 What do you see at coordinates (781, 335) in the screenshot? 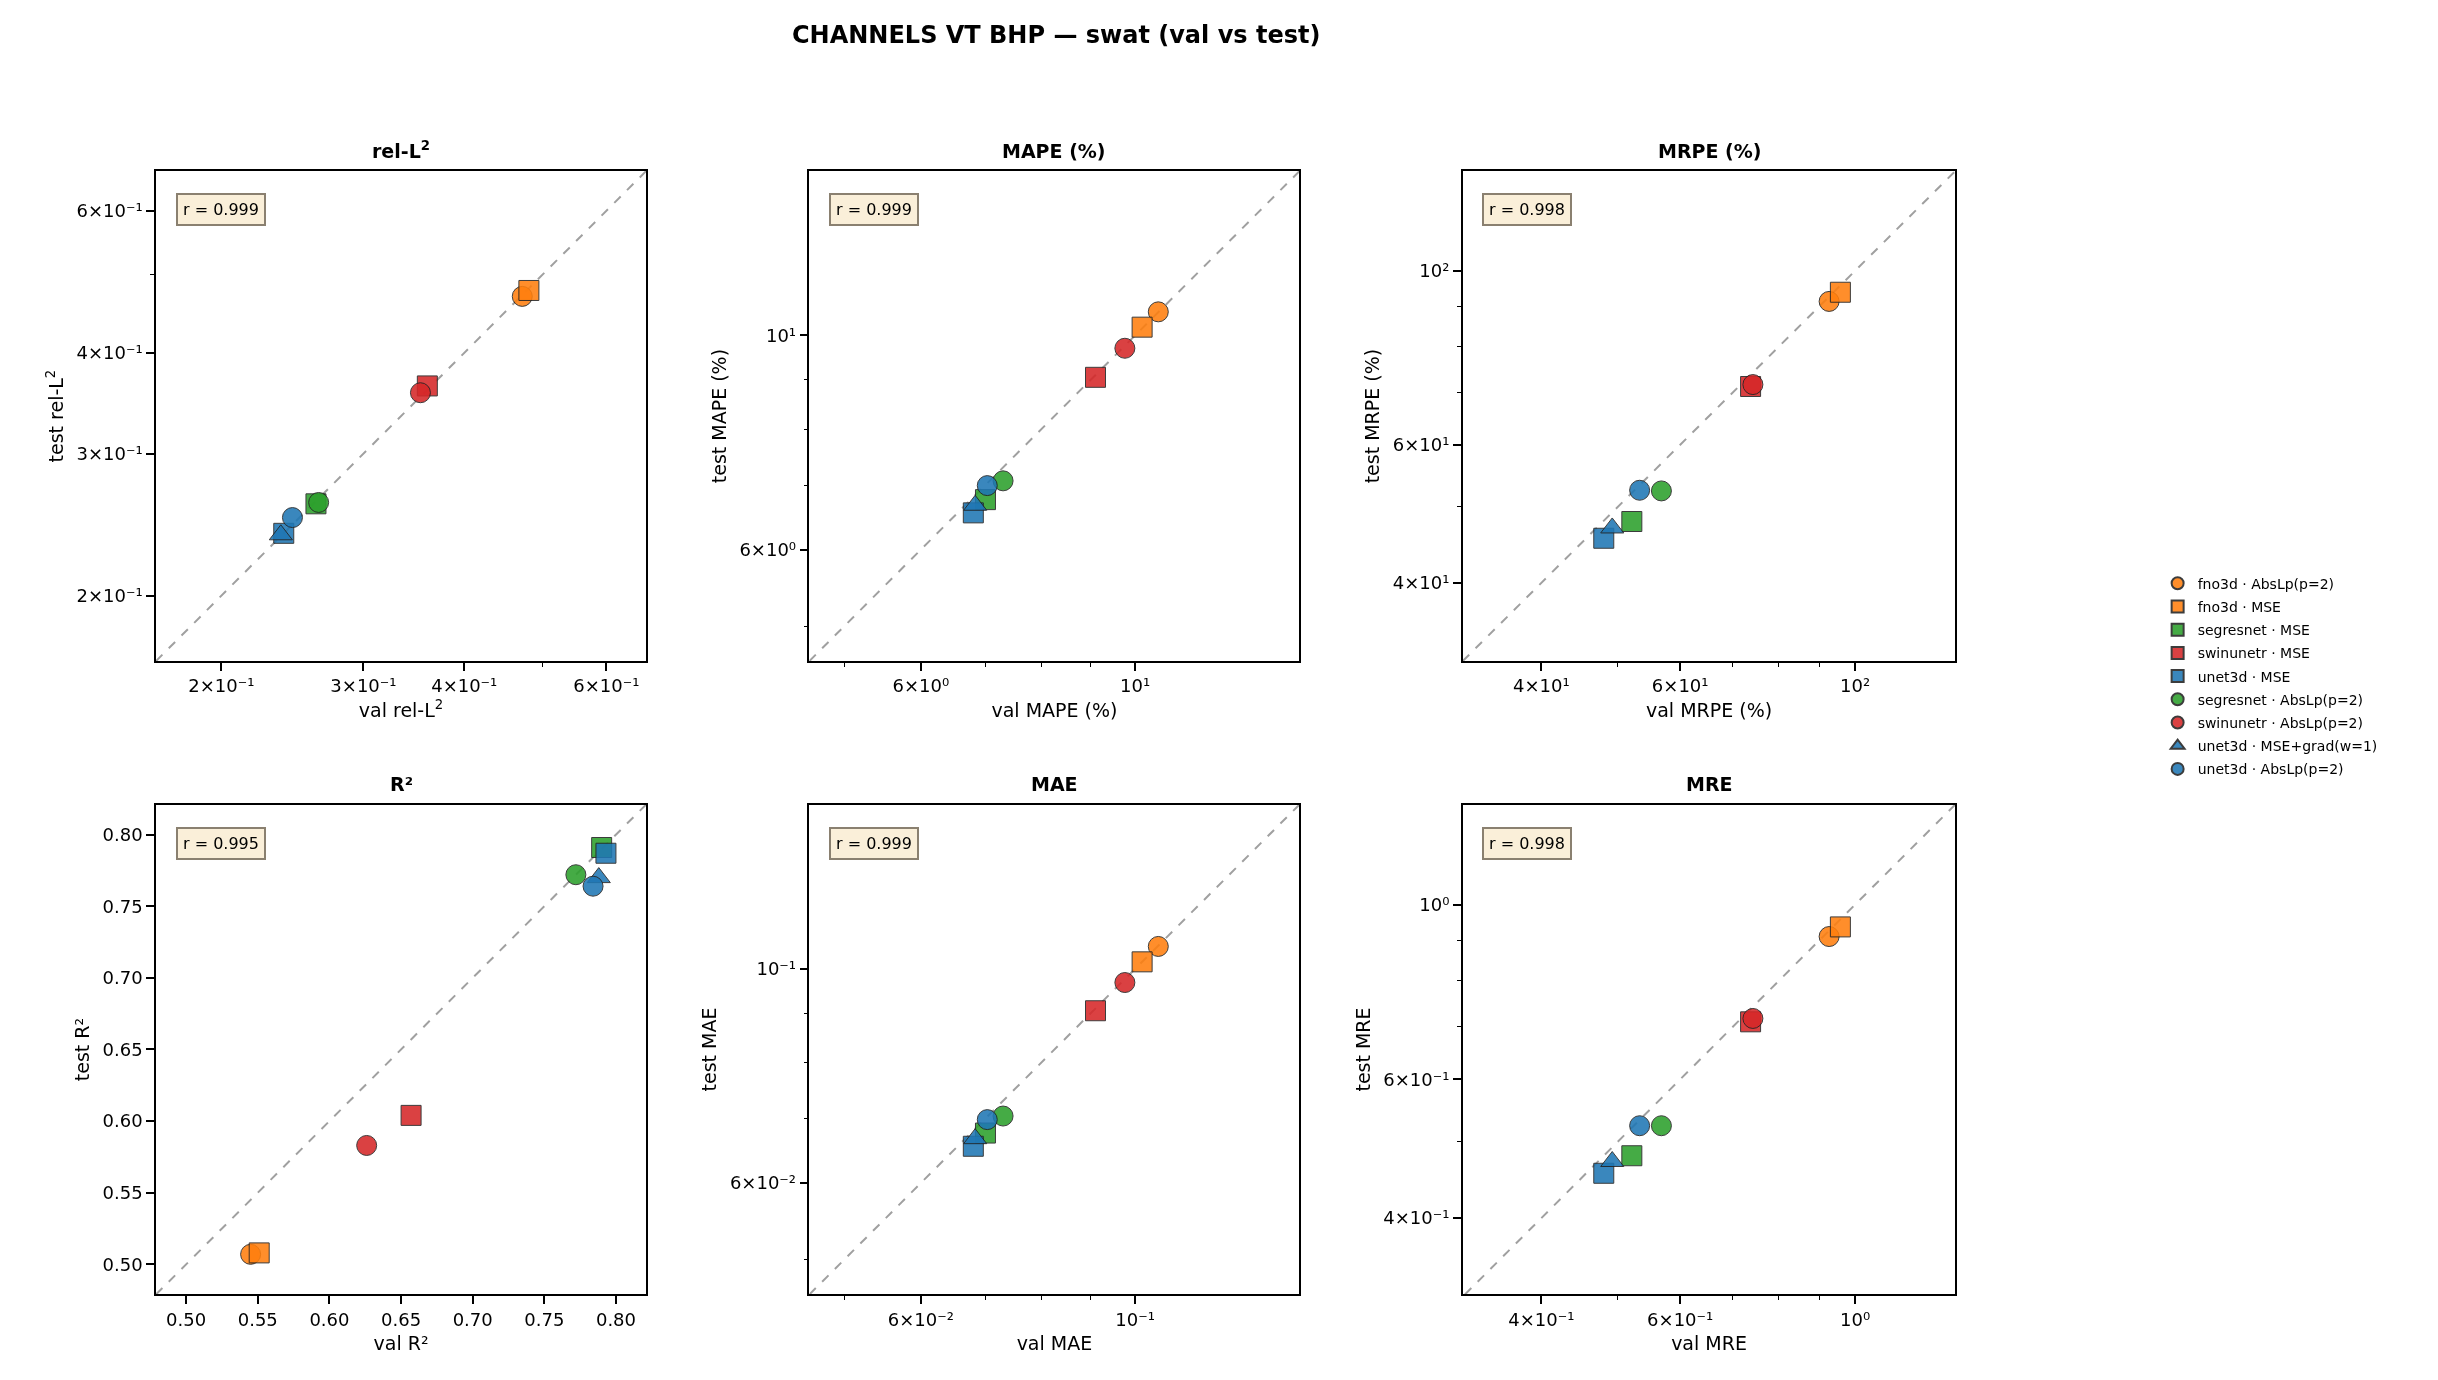
I see `y-tick-label: 10¹` at bounding box center [781, 335].